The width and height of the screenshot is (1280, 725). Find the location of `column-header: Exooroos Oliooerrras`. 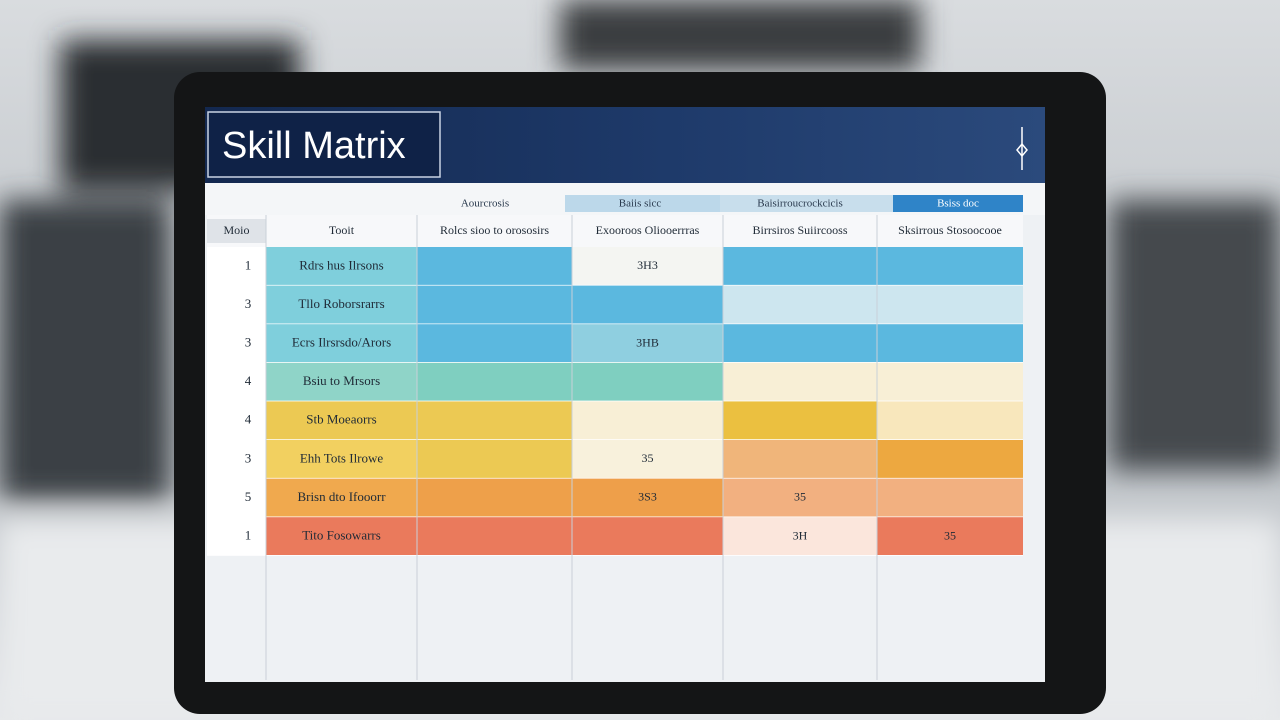

column-header: Exooroos Oliooerrras is located at coordinates (648, 230).